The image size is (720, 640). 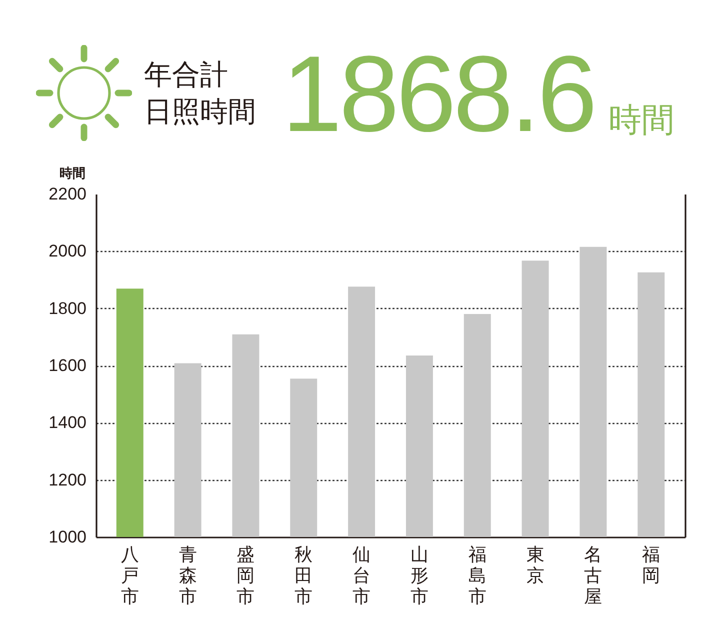 What do you see at coordinates (200, 93) in the screenshot?
I see `chart-title: 年合計日照時間` at bounding box center [200, 93].